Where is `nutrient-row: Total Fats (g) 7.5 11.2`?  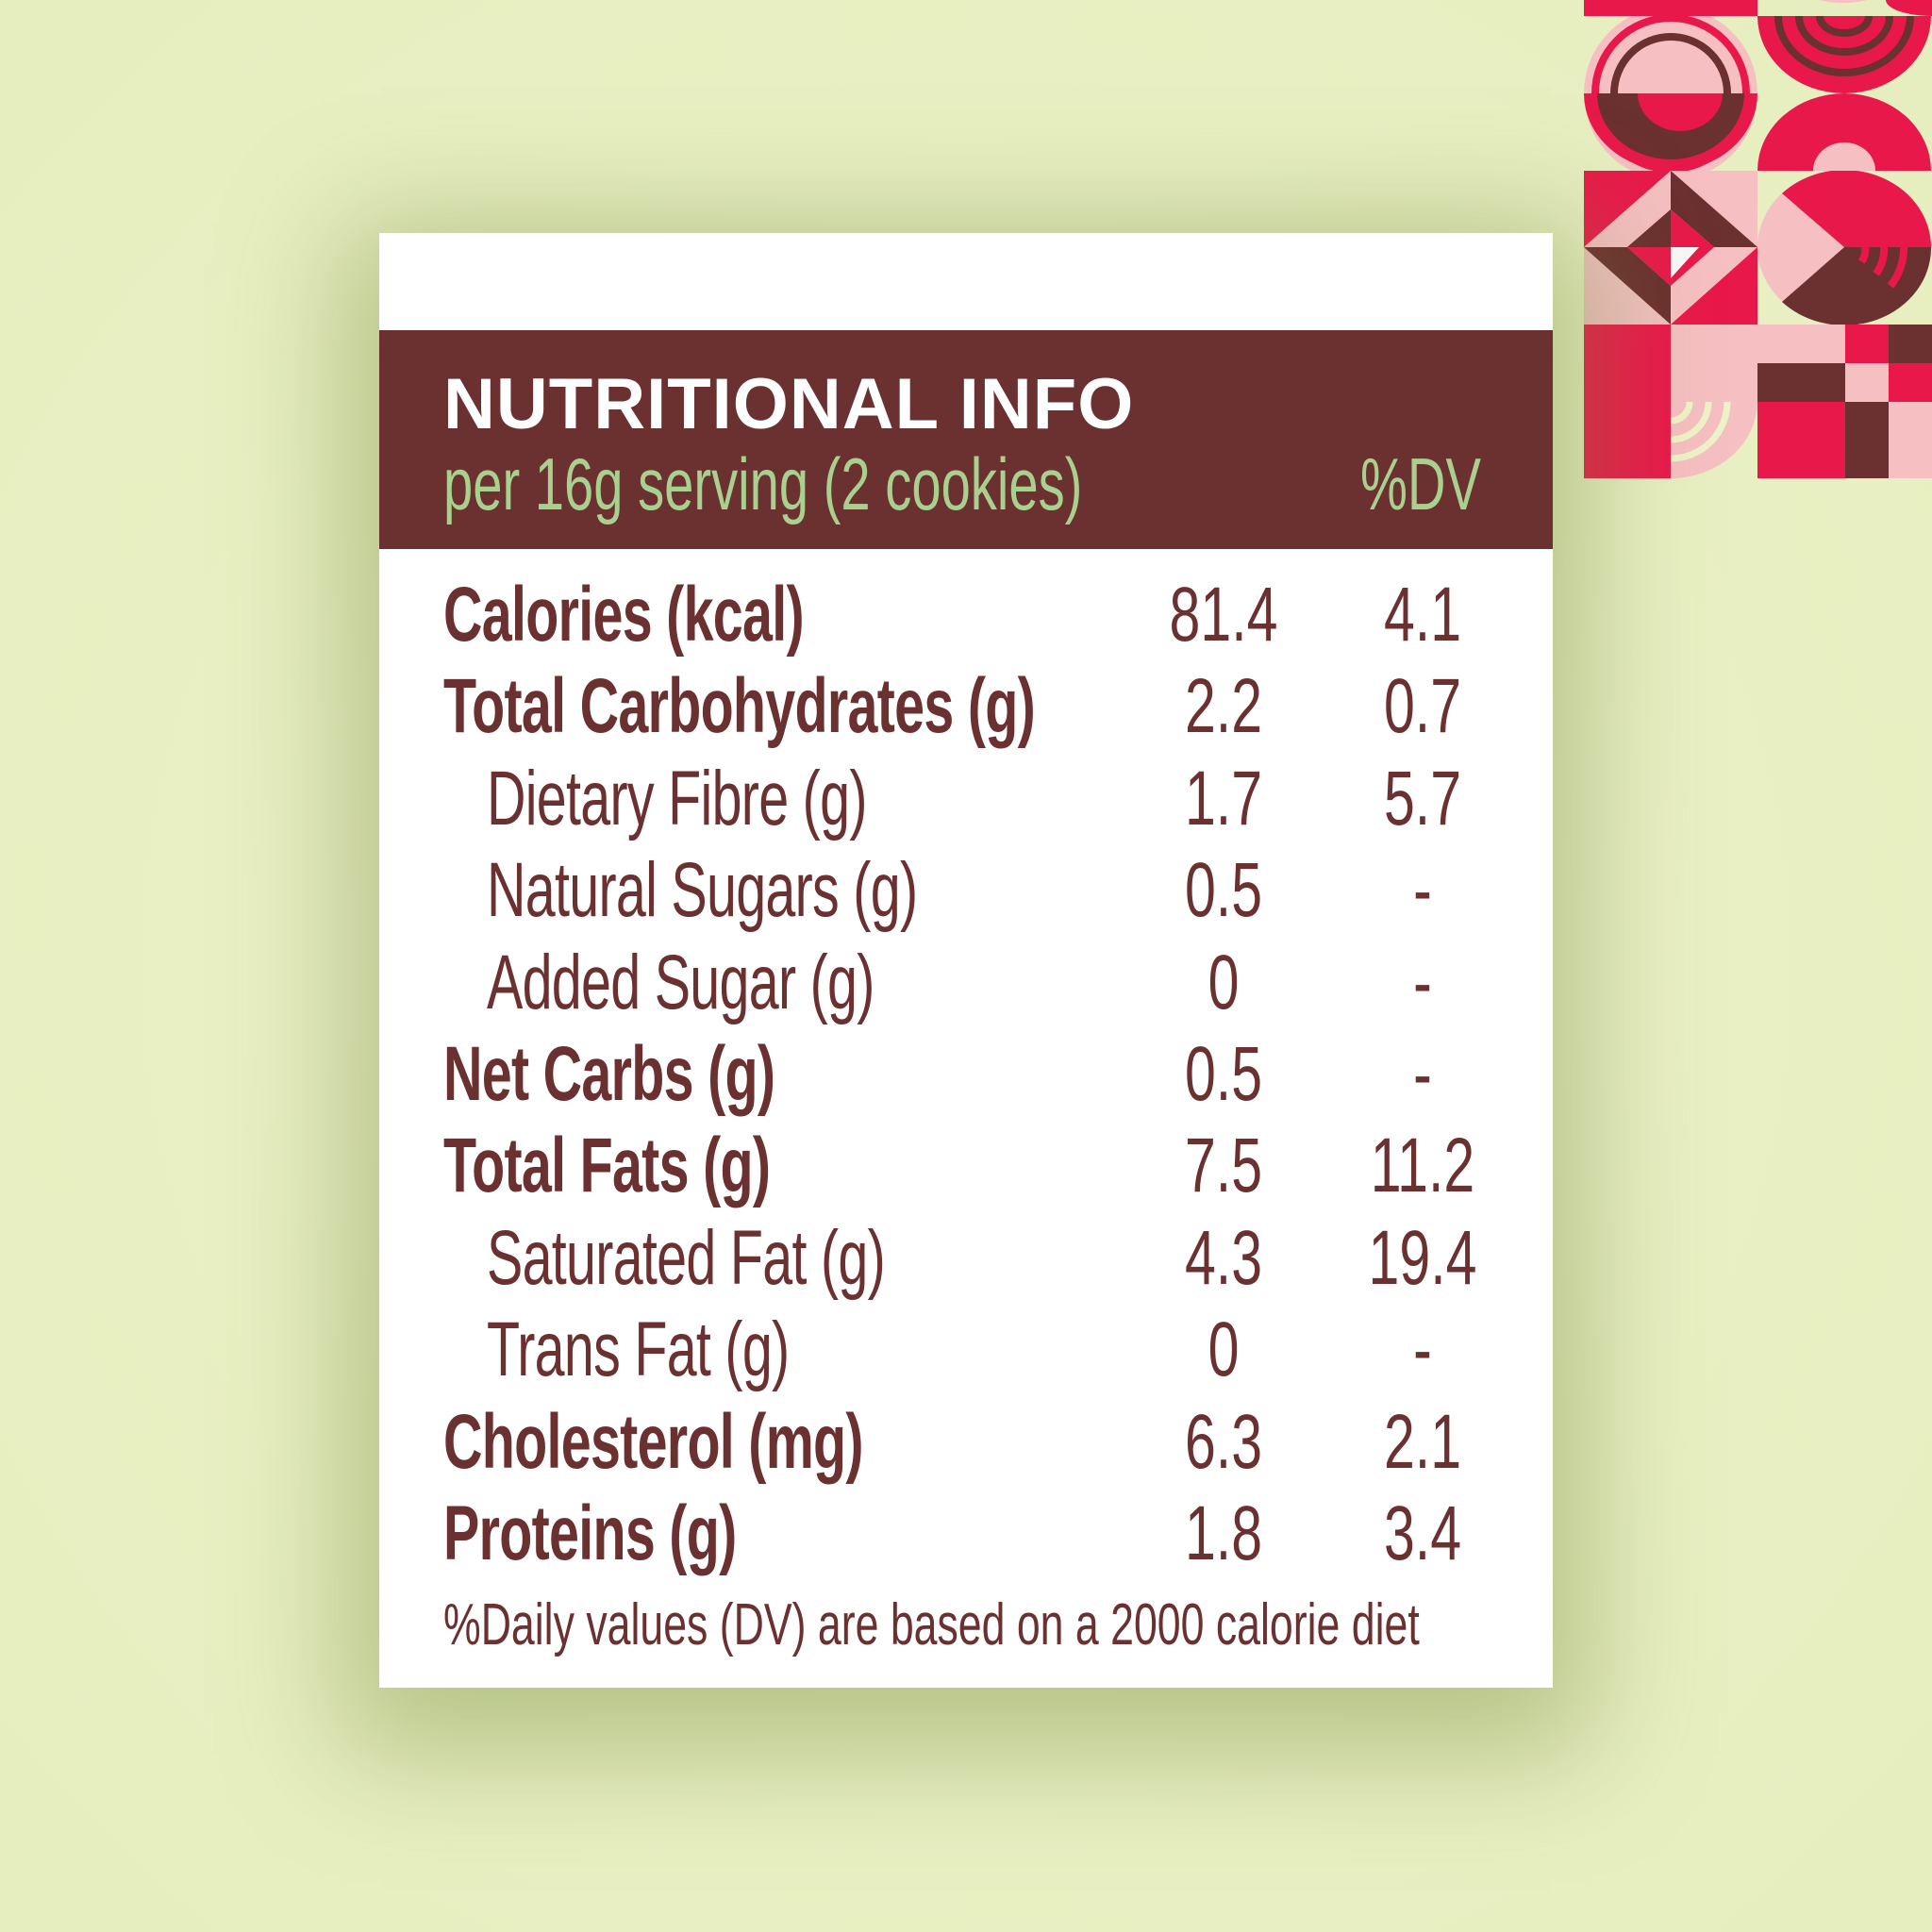
nutrient-row: Total Fats (g) 7.5 11.2 is located at coordinates (966, 1165).